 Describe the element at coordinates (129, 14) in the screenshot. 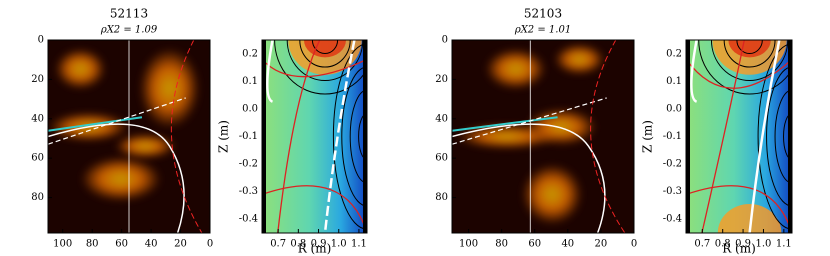

I see `chart-title: 52113` at that location.